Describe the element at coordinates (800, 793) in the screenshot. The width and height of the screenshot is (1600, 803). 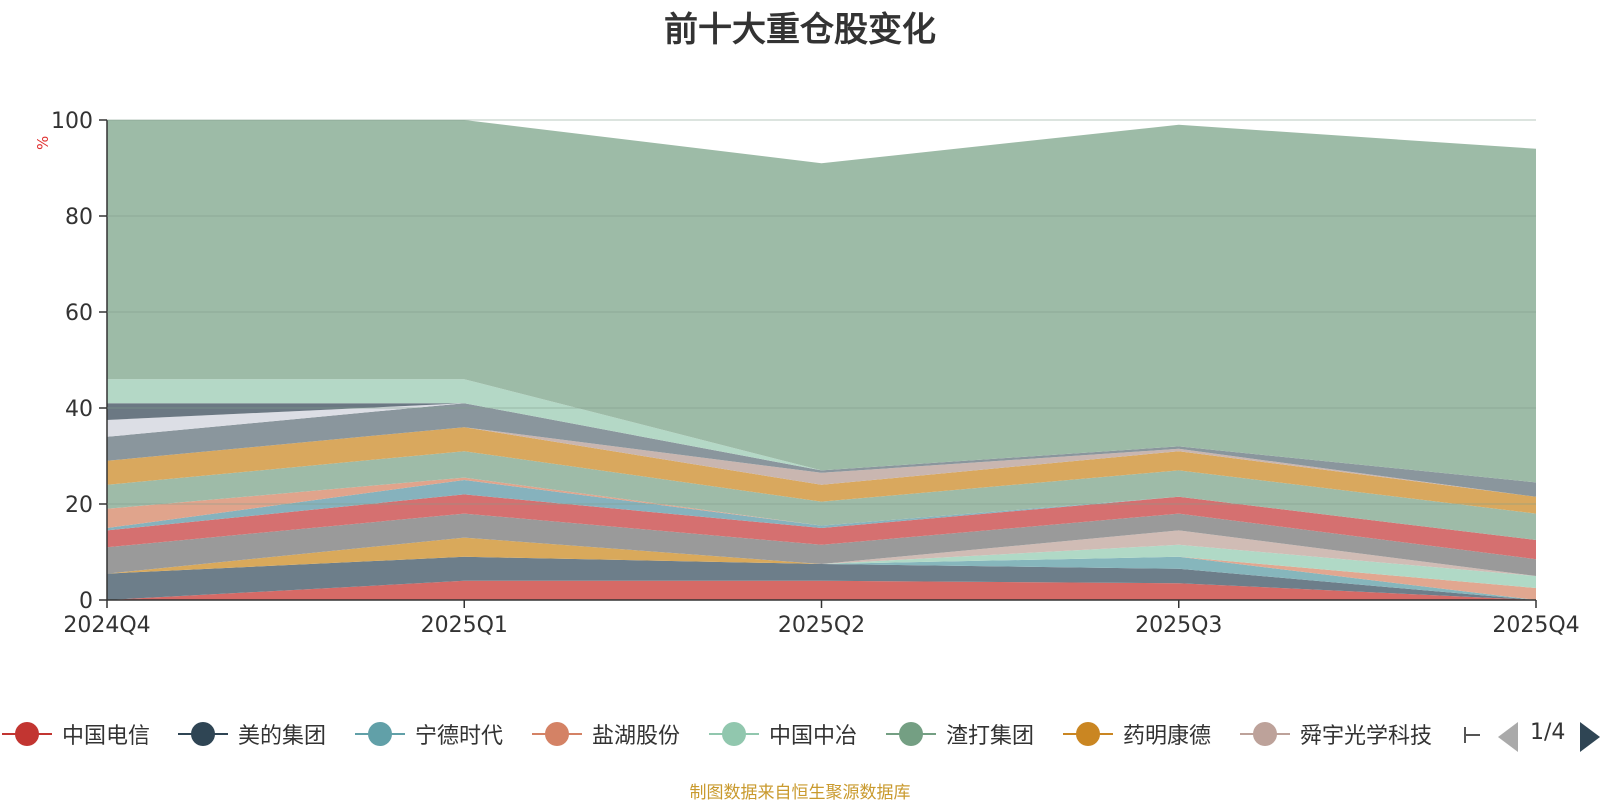
I see `source-note: 制图数据来自恒生聚源数据库` at that location.